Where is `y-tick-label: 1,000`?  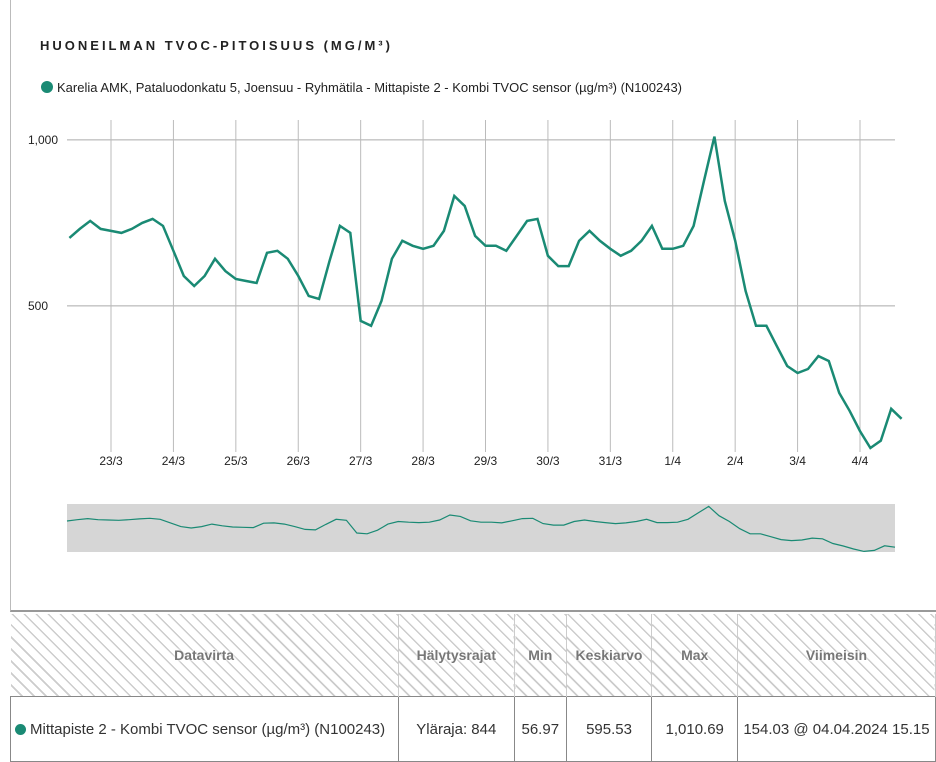
y-tick-label: 1,000 is located at coordinates (43, 140).